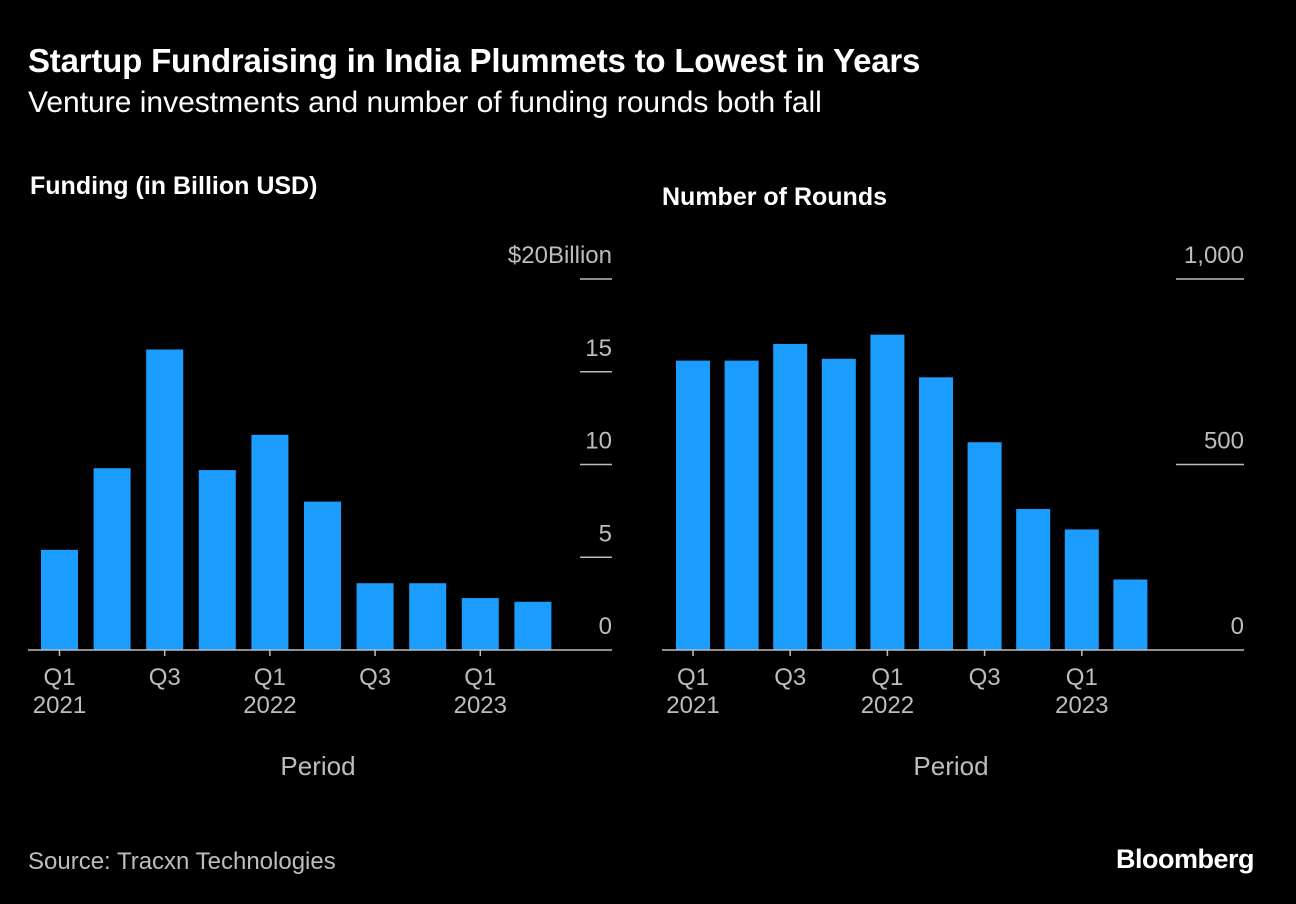  Describe the element at coordinates (1214, 255) in the screenshot. I see `y-tick-label: 1,000` at that location.